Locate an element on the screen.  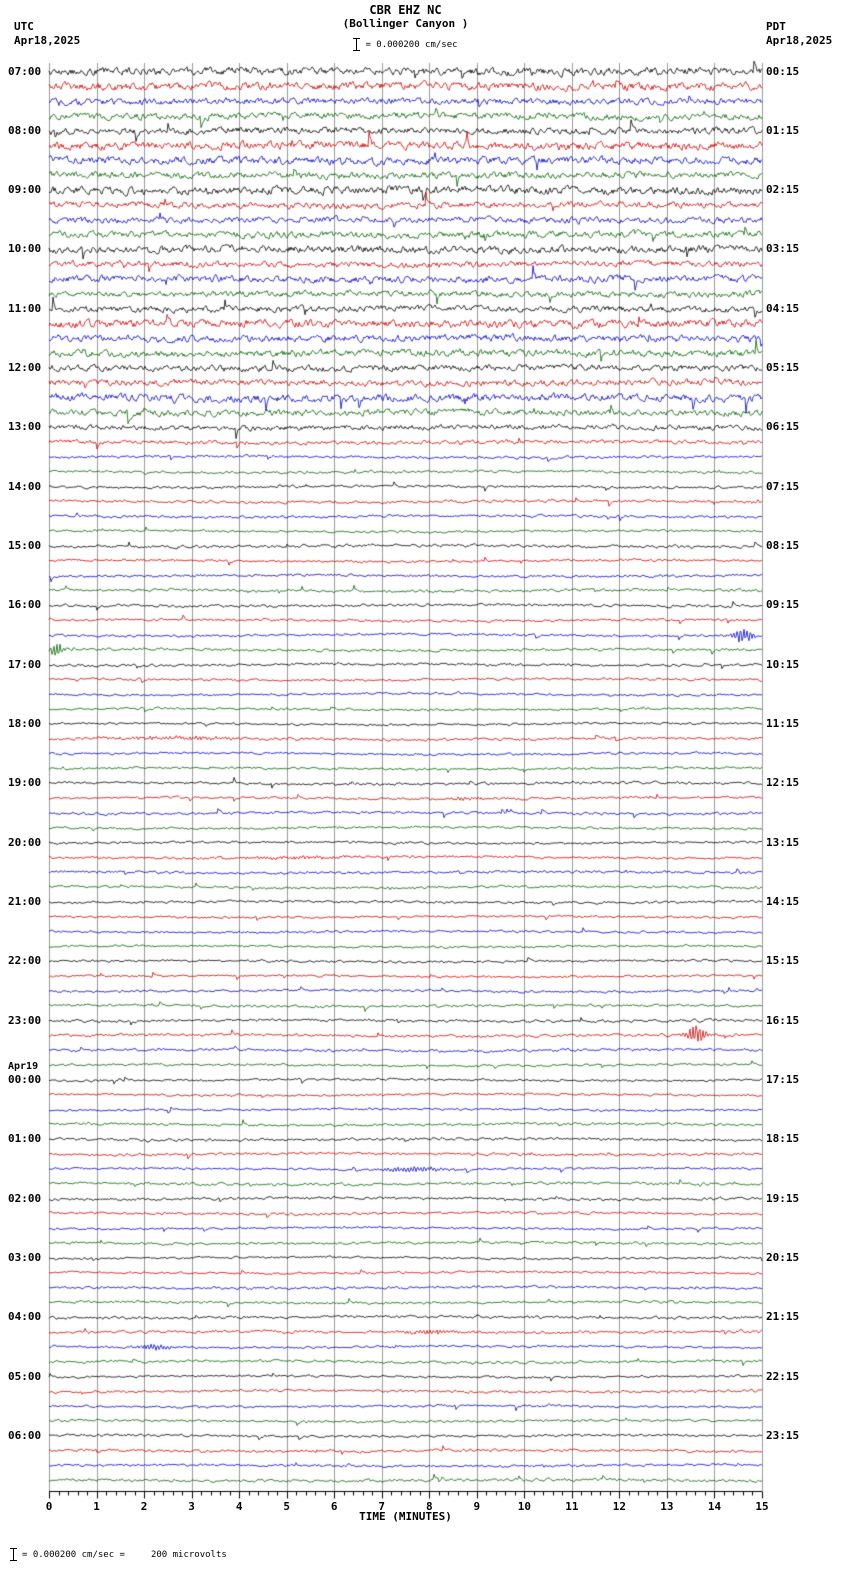
x-axis-title: TIME (MINUTES) is located at coordinates (405, 1516).